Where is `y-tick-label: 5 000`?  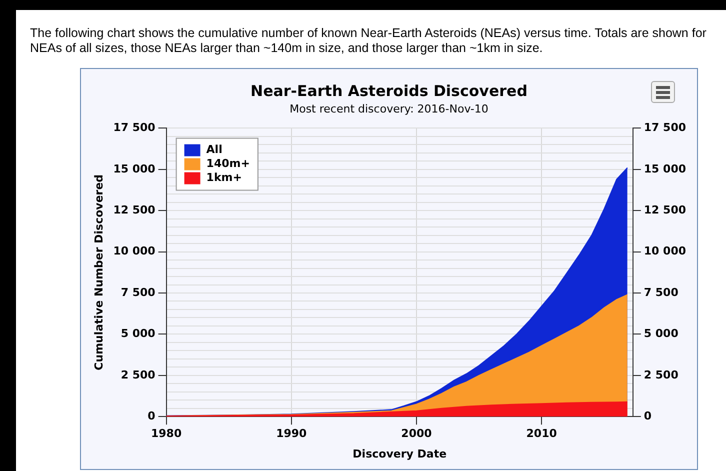 y-tick-label: 5 000 is located at coordinates (138, 333).